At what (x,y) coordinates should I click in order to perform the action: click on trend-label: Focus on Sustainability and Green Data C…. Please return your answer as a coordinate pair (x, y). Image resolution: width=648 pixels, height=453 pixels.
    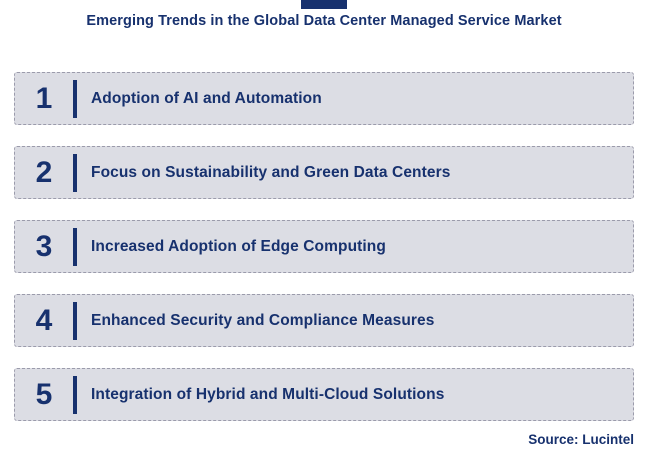
    Looking at the image, I should click on (271, 172).